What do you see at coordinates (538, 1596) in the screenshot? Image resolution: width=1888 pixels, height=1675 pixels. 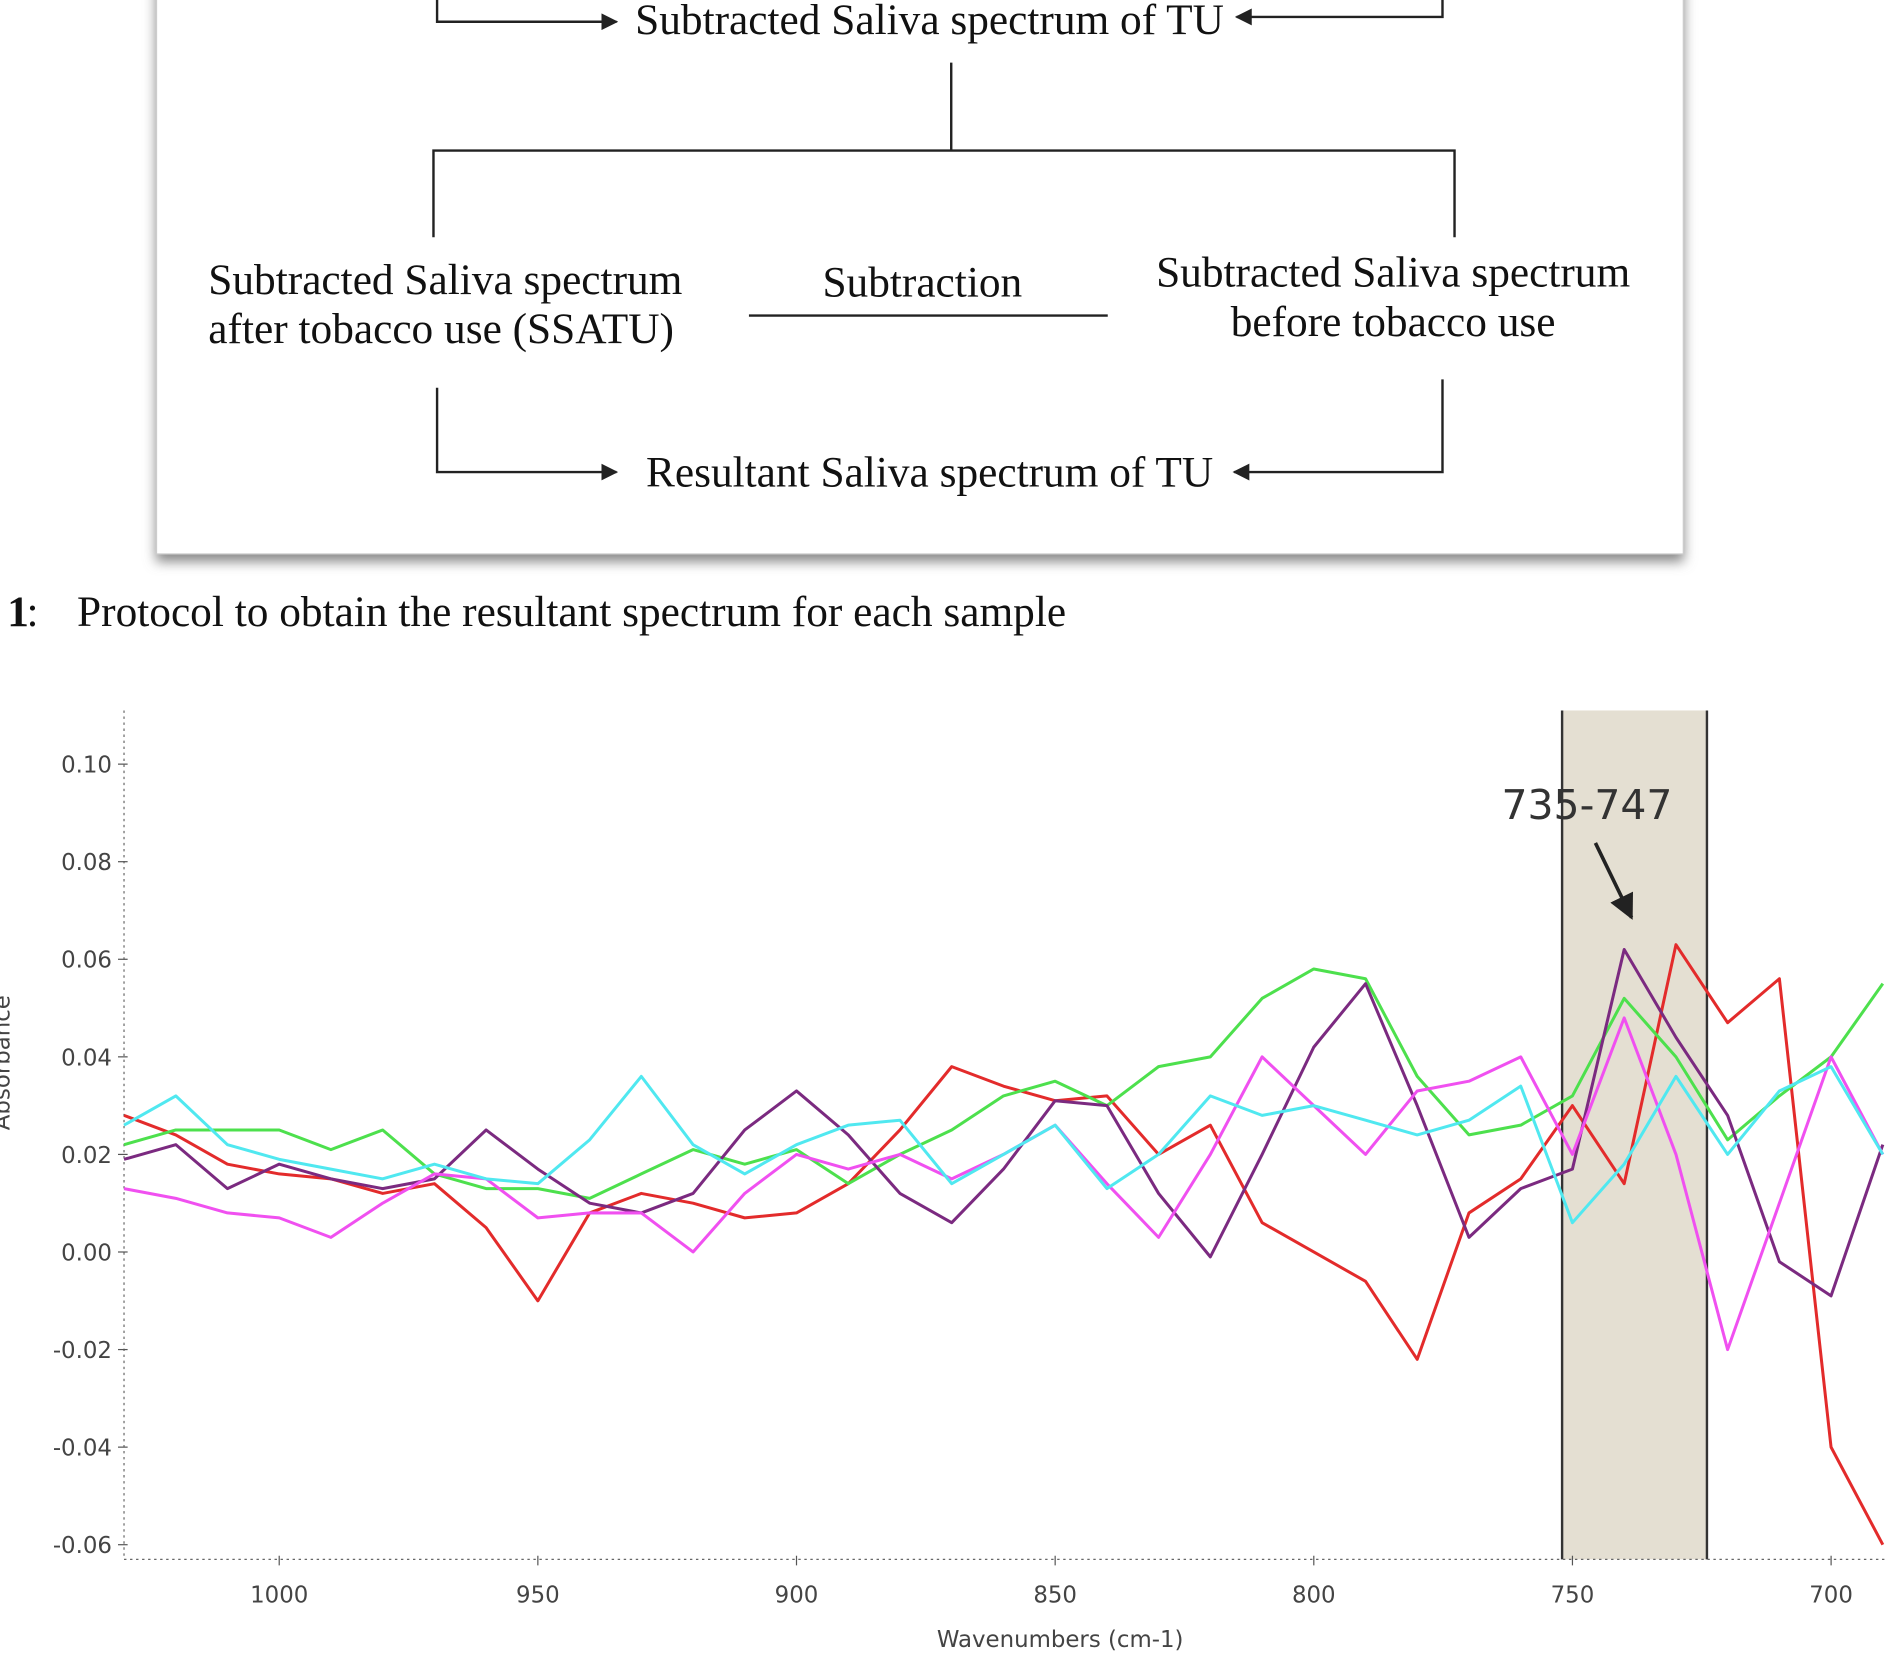 I see `x-tick-label: 950` at bounding box center [538, 1596].